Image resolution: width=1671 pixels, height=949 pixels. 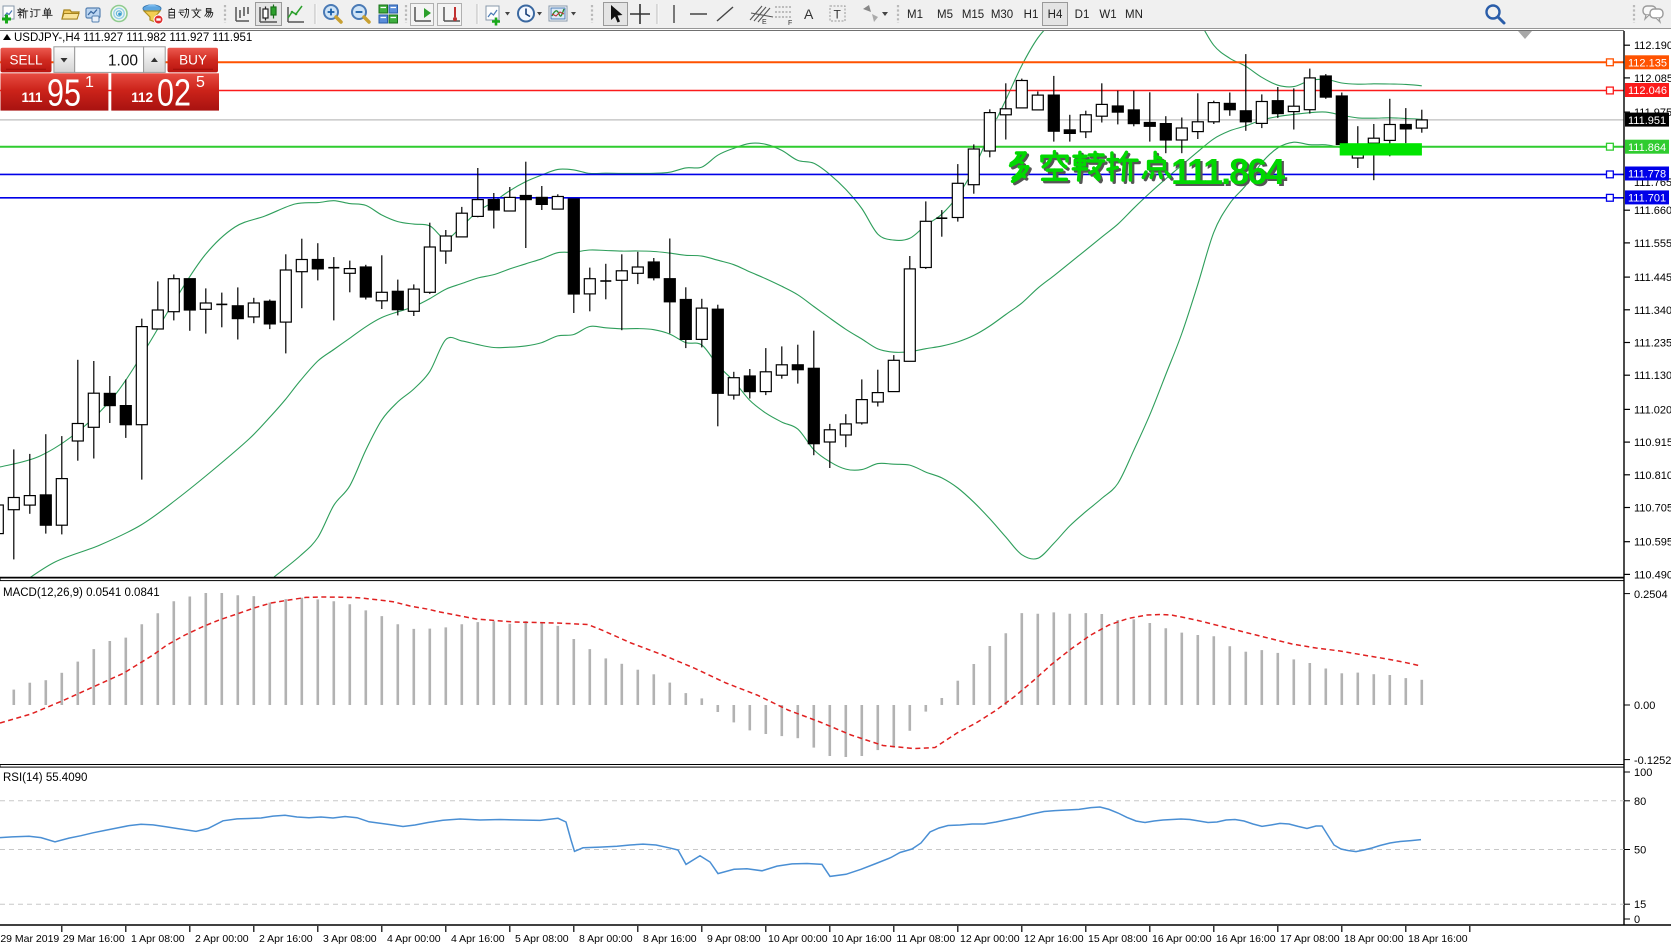 I want to click on svg-text: H4, so click(x=1055, y=15).